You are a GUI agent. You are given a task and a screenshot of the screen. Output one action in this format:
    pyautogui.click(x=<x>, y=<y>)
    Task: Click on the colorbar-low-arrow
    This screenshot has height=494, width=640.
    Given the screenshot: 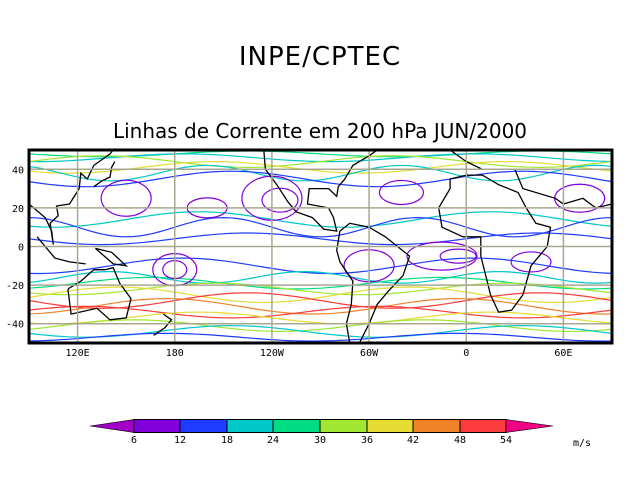 What is the action you would take?
    pyautogui.click(x=112, y=426)
    